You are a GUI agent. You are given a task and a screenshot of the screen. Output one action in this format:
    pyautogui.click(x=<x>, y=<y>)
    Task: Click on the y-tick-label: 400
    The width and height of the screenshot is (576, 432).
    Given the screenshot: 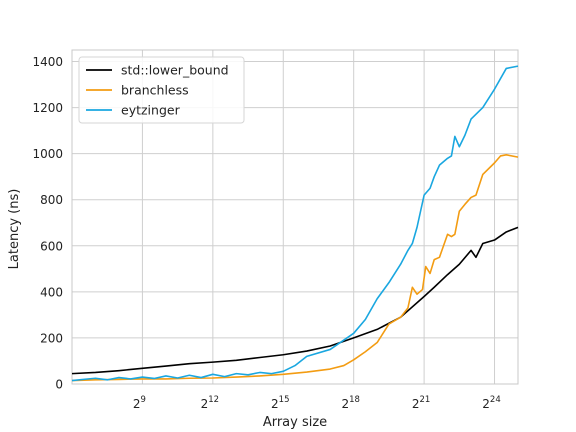 What is the action you would take?
    pyautogui.click(x=51, y=292)
    